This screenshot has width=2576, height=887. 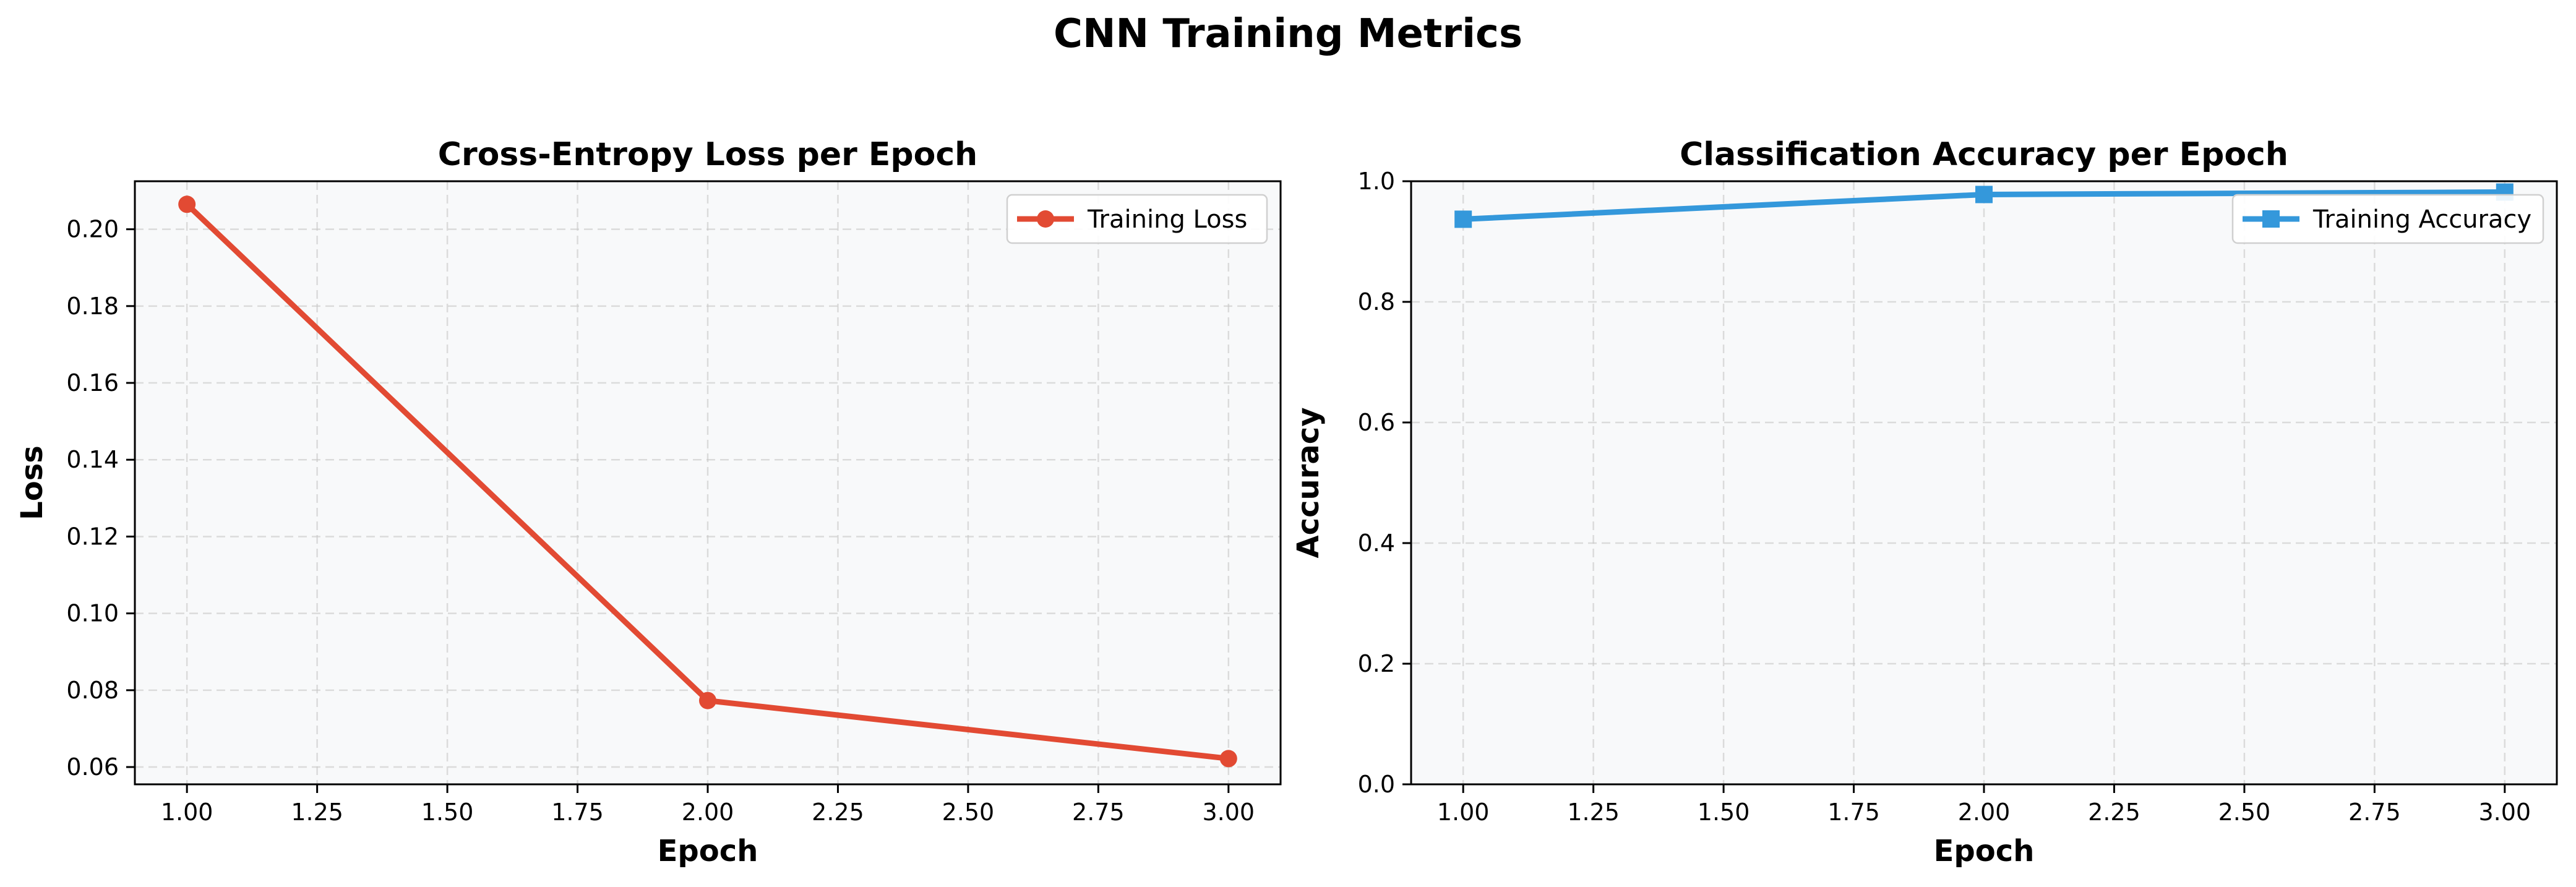 What do you see at coordinates (317, 812) in the screenshot?
I see `loss-x-tick-label: 1.25` at bounding box center [317, 812].